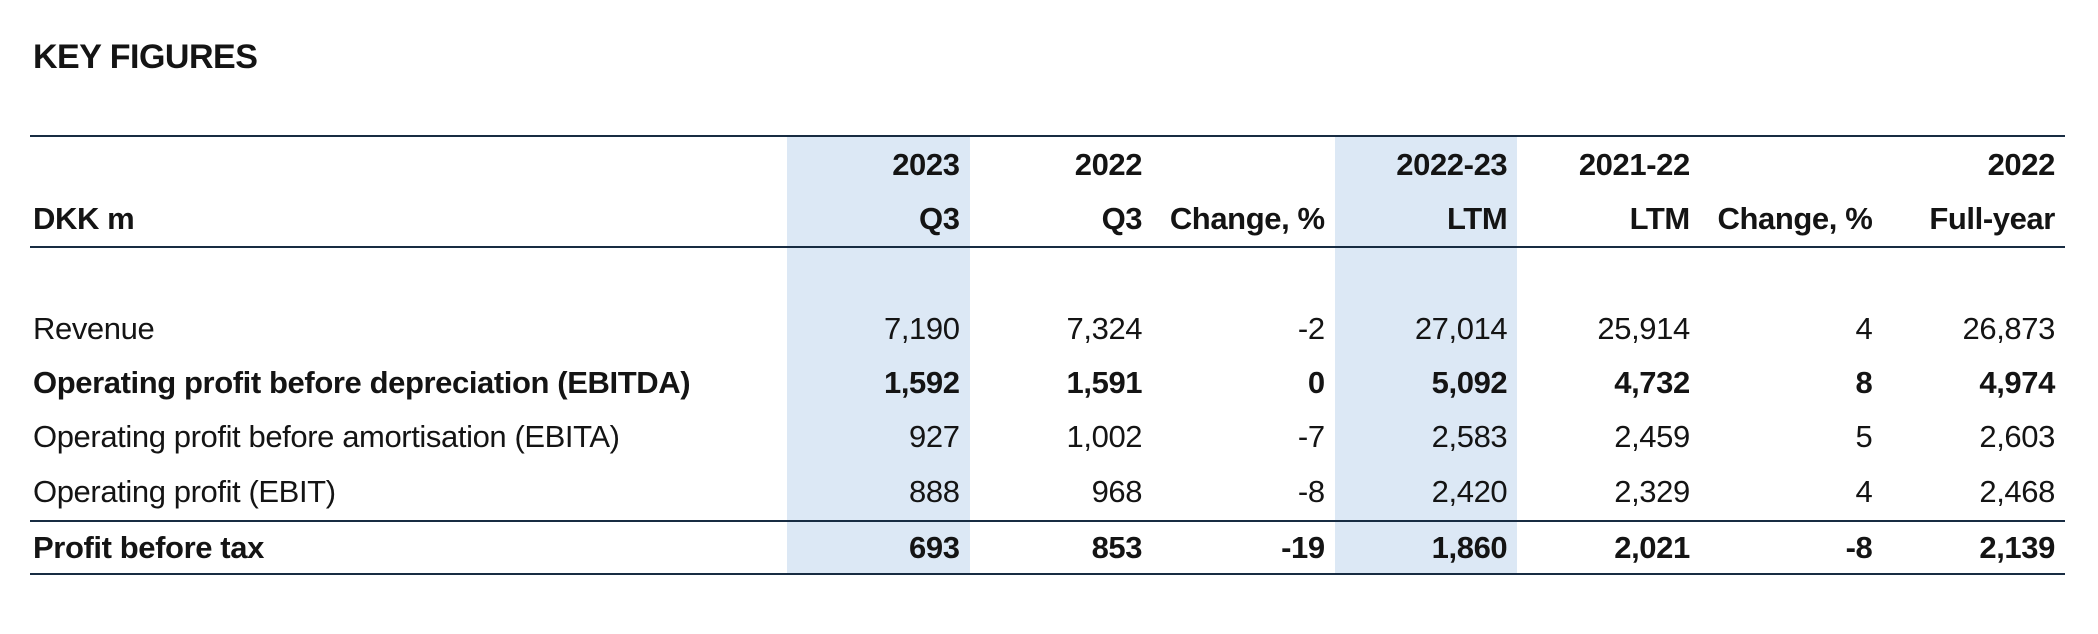  Describe the element at coordinates (1104, 436) in the screenshot. I see `table-cell: 1,002` at that location.